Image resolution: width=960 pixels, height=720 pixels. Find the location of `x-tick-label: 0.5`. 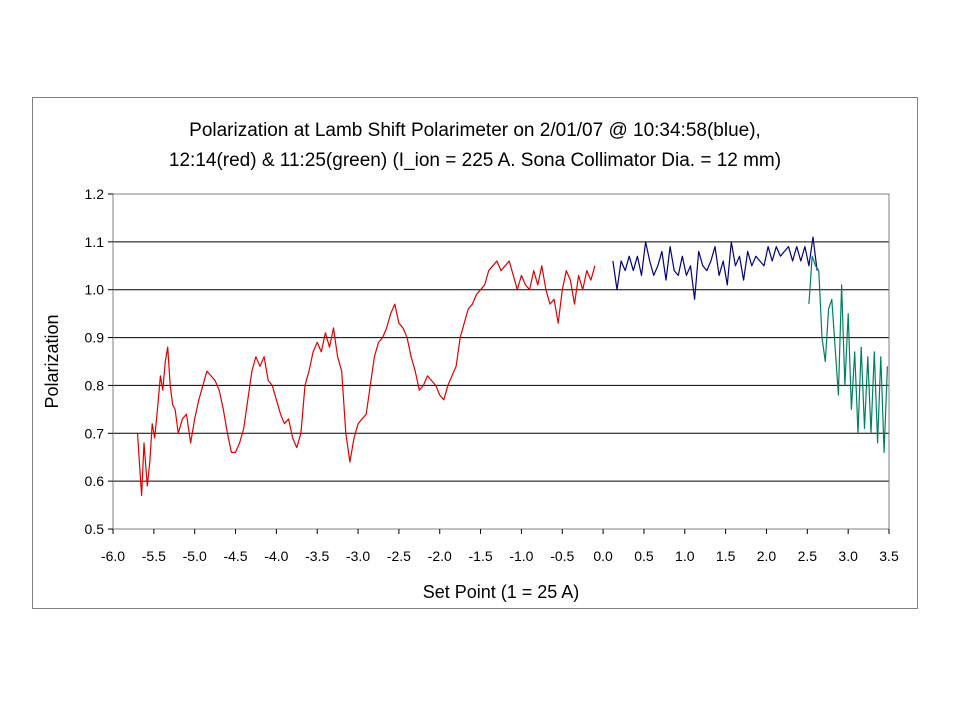

x-tick-label: 0.5 is located at coordinates (644, 556).